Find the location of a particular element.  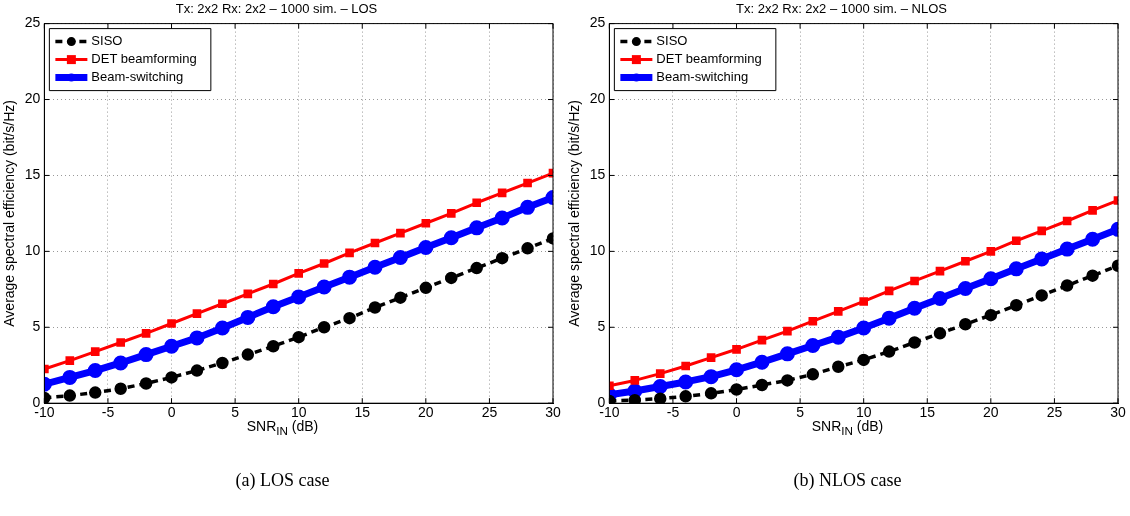

x-tick-label: -5 is located at coordinates (108, 412).